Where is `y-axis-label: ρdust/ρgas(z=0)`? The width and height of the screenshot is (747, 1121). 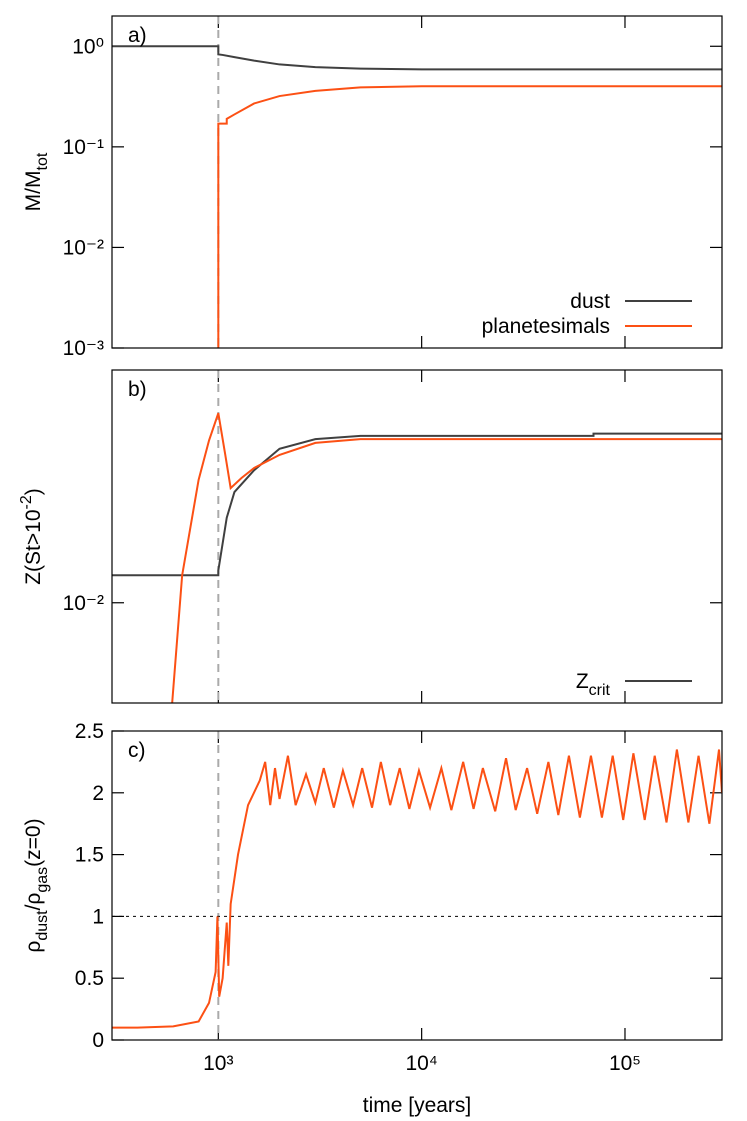 y-axis-label: ρdust/ρgas(z=0) is located at coordinates (36, 885).